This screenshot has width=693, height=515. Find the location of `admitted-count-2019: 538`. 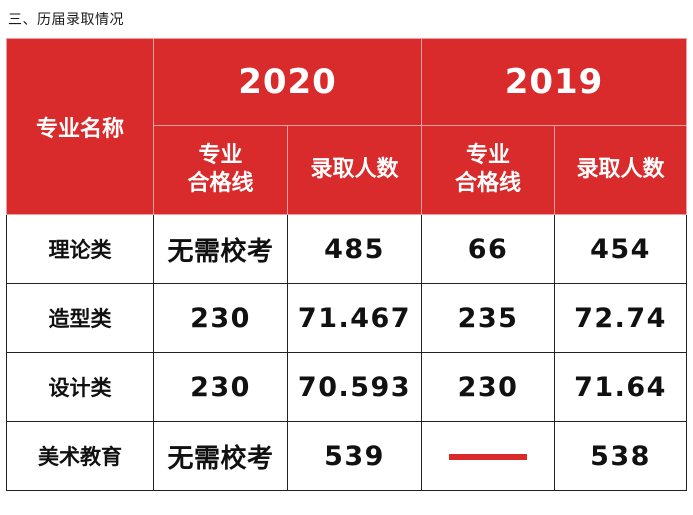

admitted-count-2019: 538 is located at coordinates (621, 456).